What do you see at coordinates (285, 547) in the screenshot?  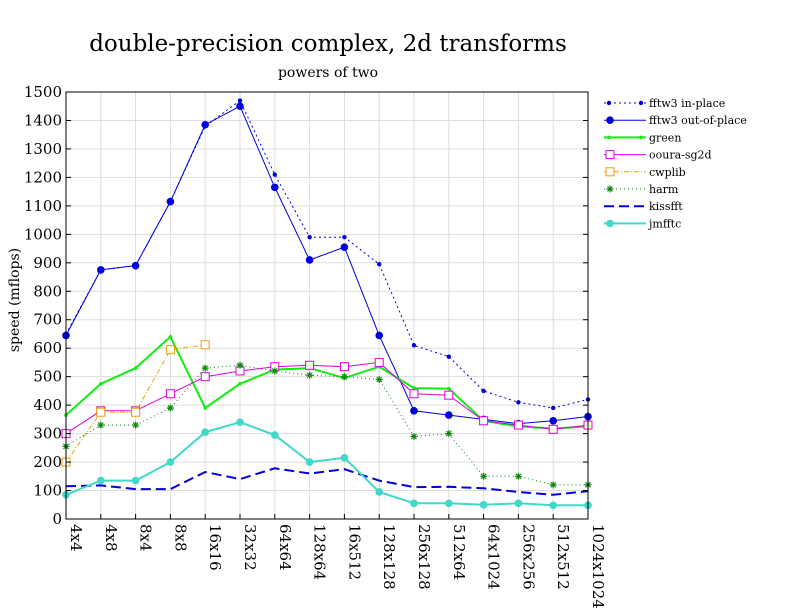 I see `x-tick-label: 64x64` at bounding box center [285, 547].